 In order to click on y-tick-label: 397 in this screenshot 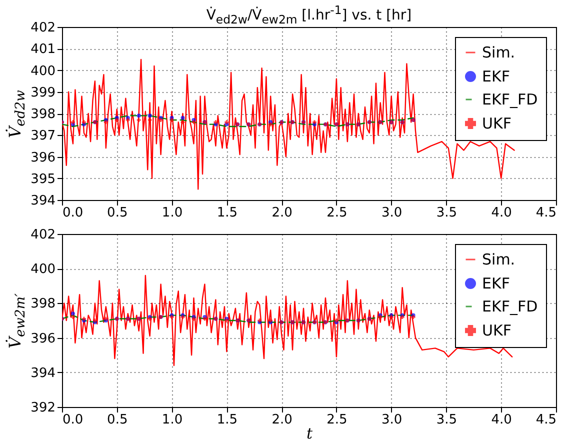, I will do `click(43, 136)`.